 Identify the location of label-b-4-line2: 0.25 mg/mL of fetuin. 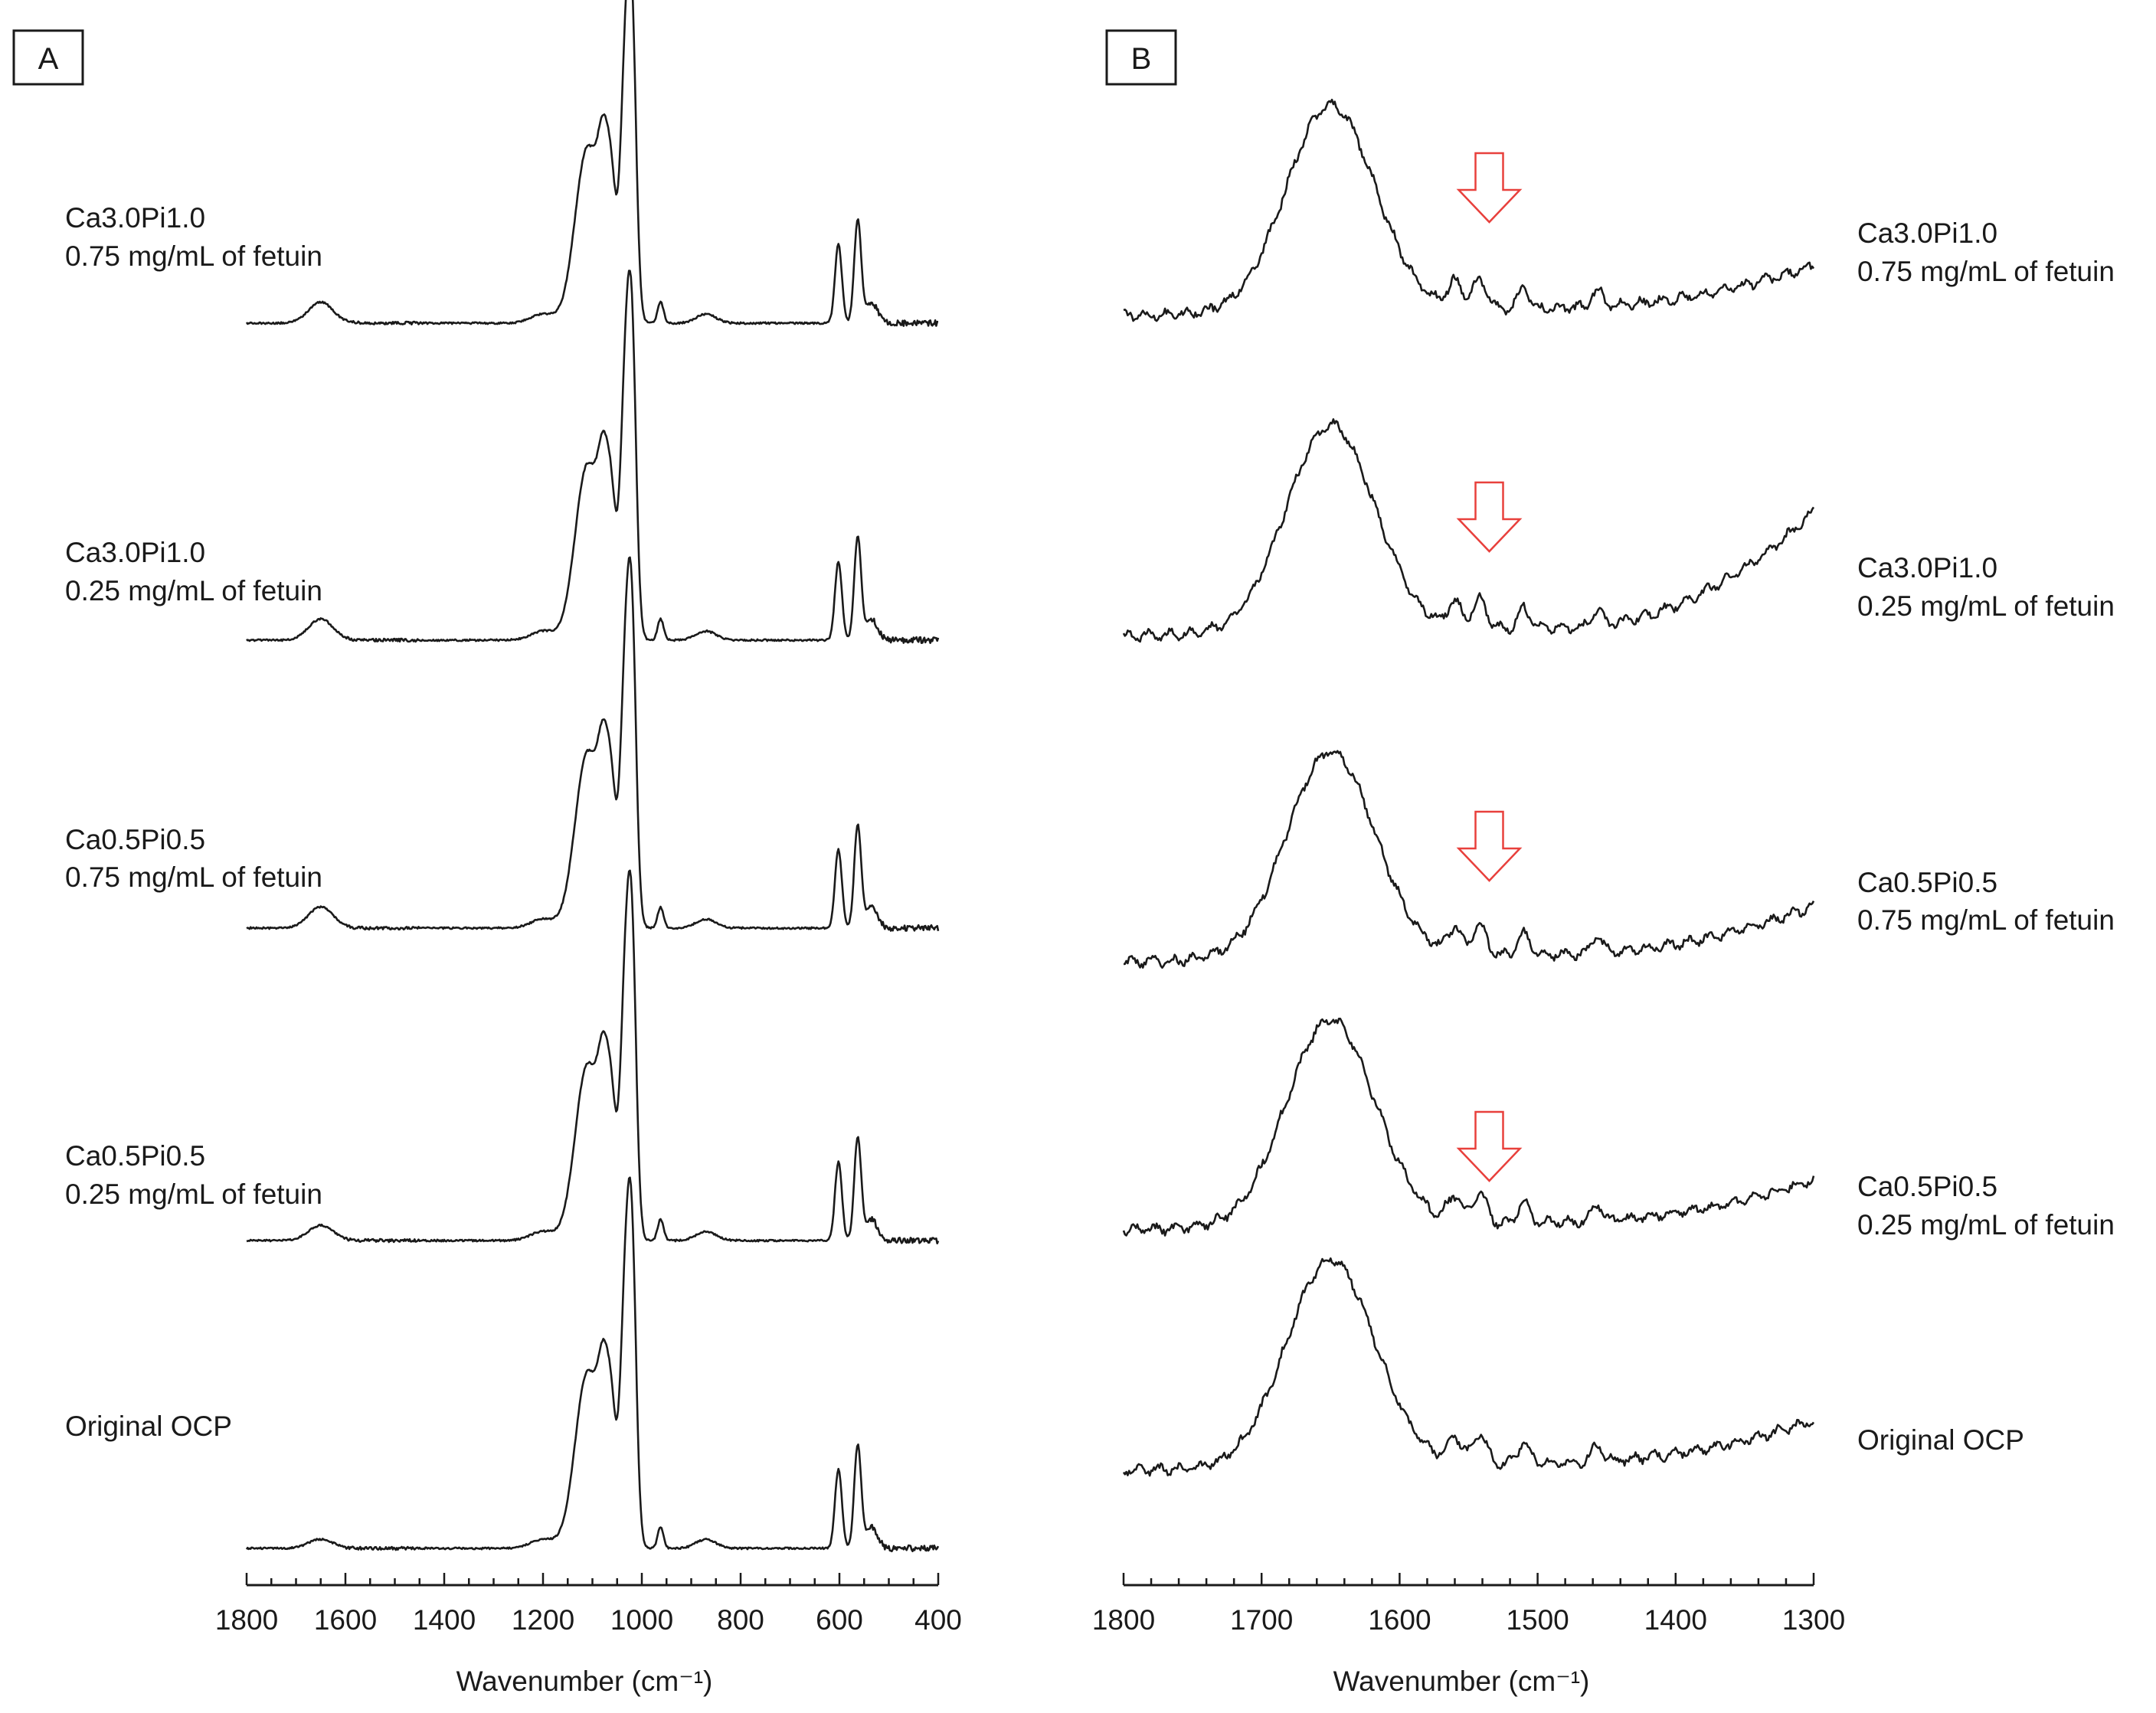
(1986, 1225).